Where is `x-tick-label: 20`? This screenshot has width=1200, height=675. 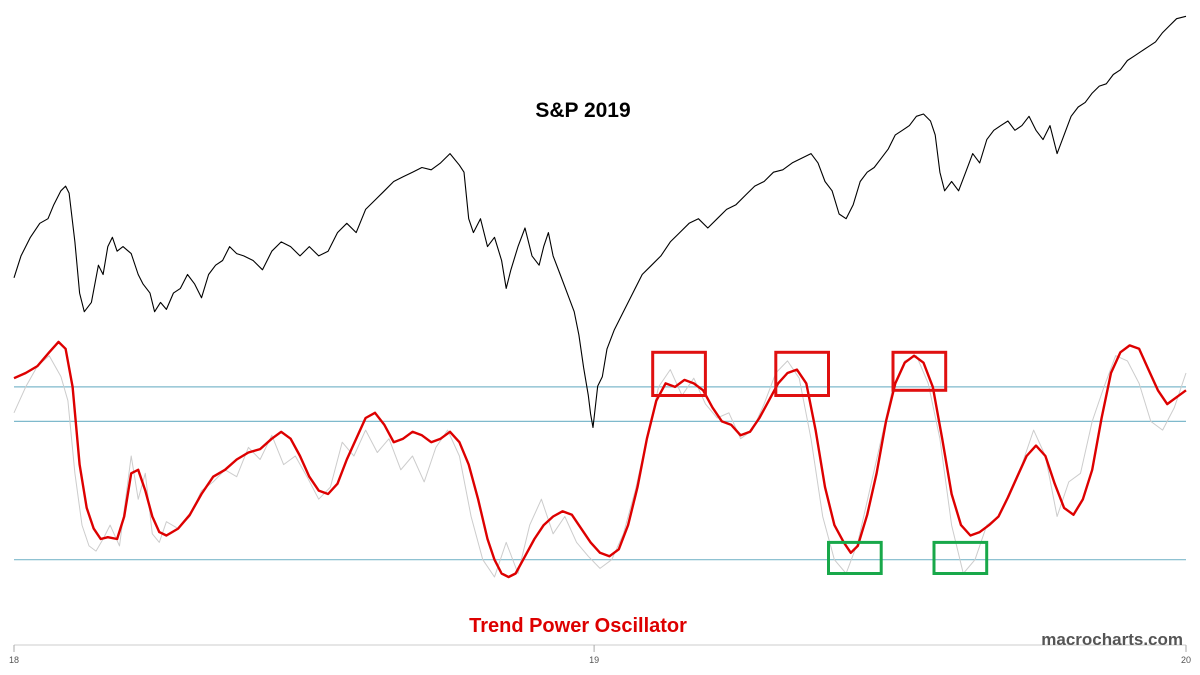
x-tick-label: 20 is located at coordinates (1186, 660).